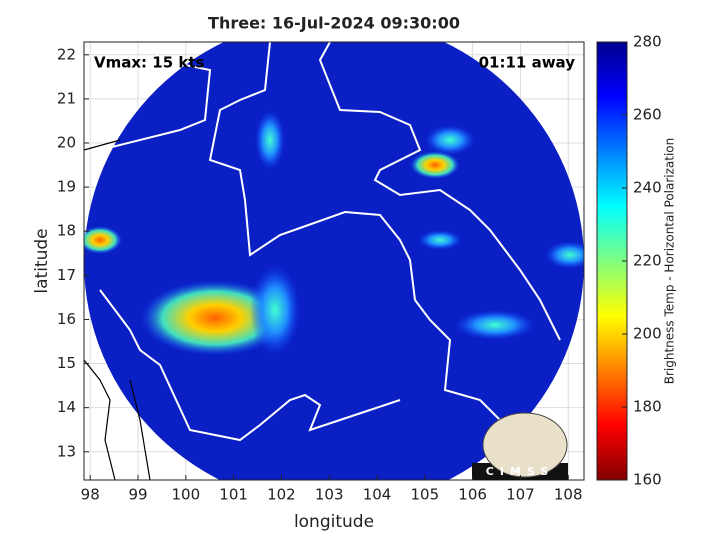 Image resolution: width=720 pixels, height=544 pixels. What do you see at coordinates (647, 407) in the screenshot?
I see `colorbar-tick-label: 180` at bounding box center [647, 407].